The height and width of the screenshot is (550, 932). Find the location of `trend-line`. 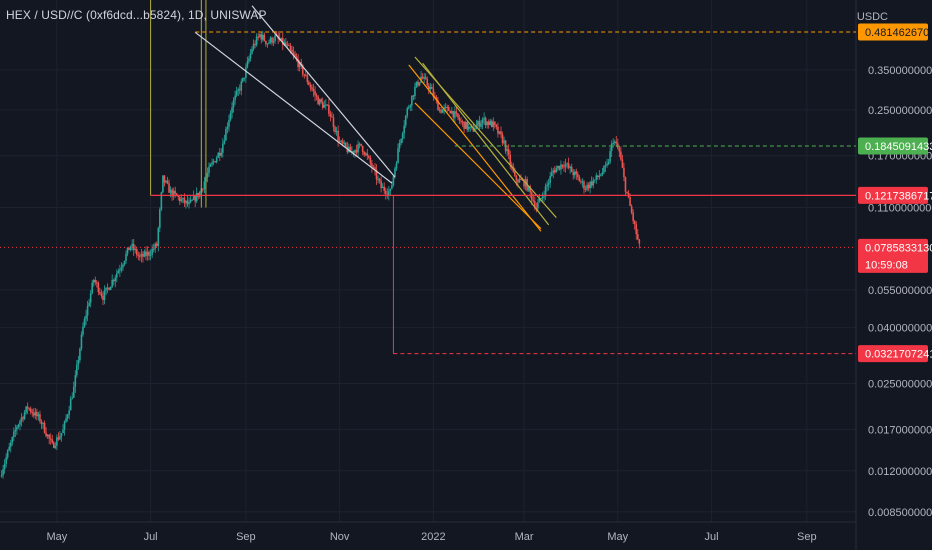

trend-line is located at coordinates (323, 91).